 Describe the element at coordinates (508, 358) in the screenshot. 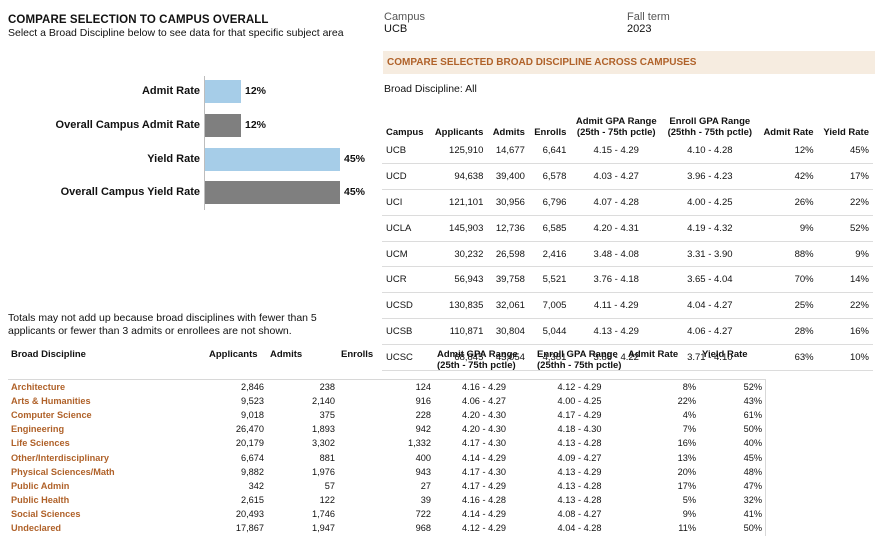

I see `cell-admits: 43,054` at that location.